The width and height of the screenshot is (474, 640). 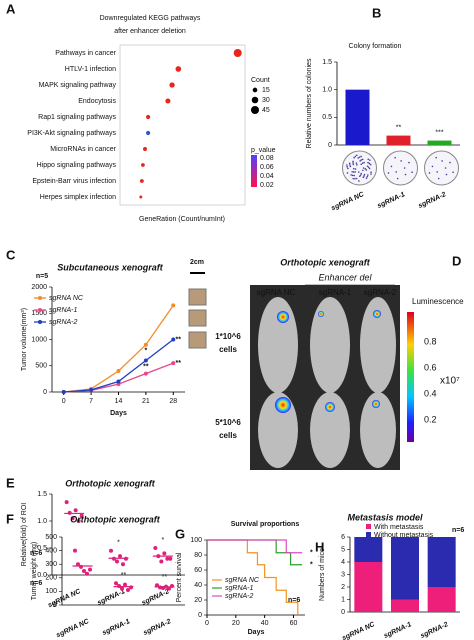 I want to click on legend-label: 45, so click(x=266, y=110).